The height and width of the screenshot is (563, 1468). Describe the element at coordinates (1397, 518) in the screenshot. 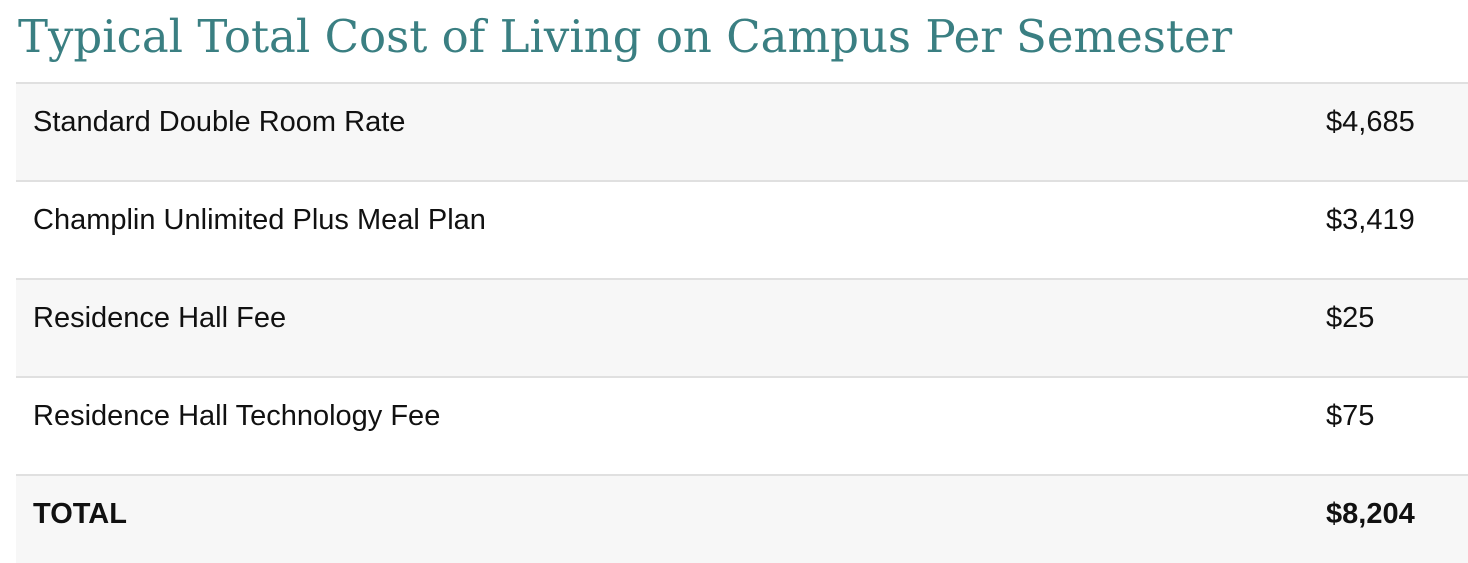

I see `total-amount: $8,204` at that location.